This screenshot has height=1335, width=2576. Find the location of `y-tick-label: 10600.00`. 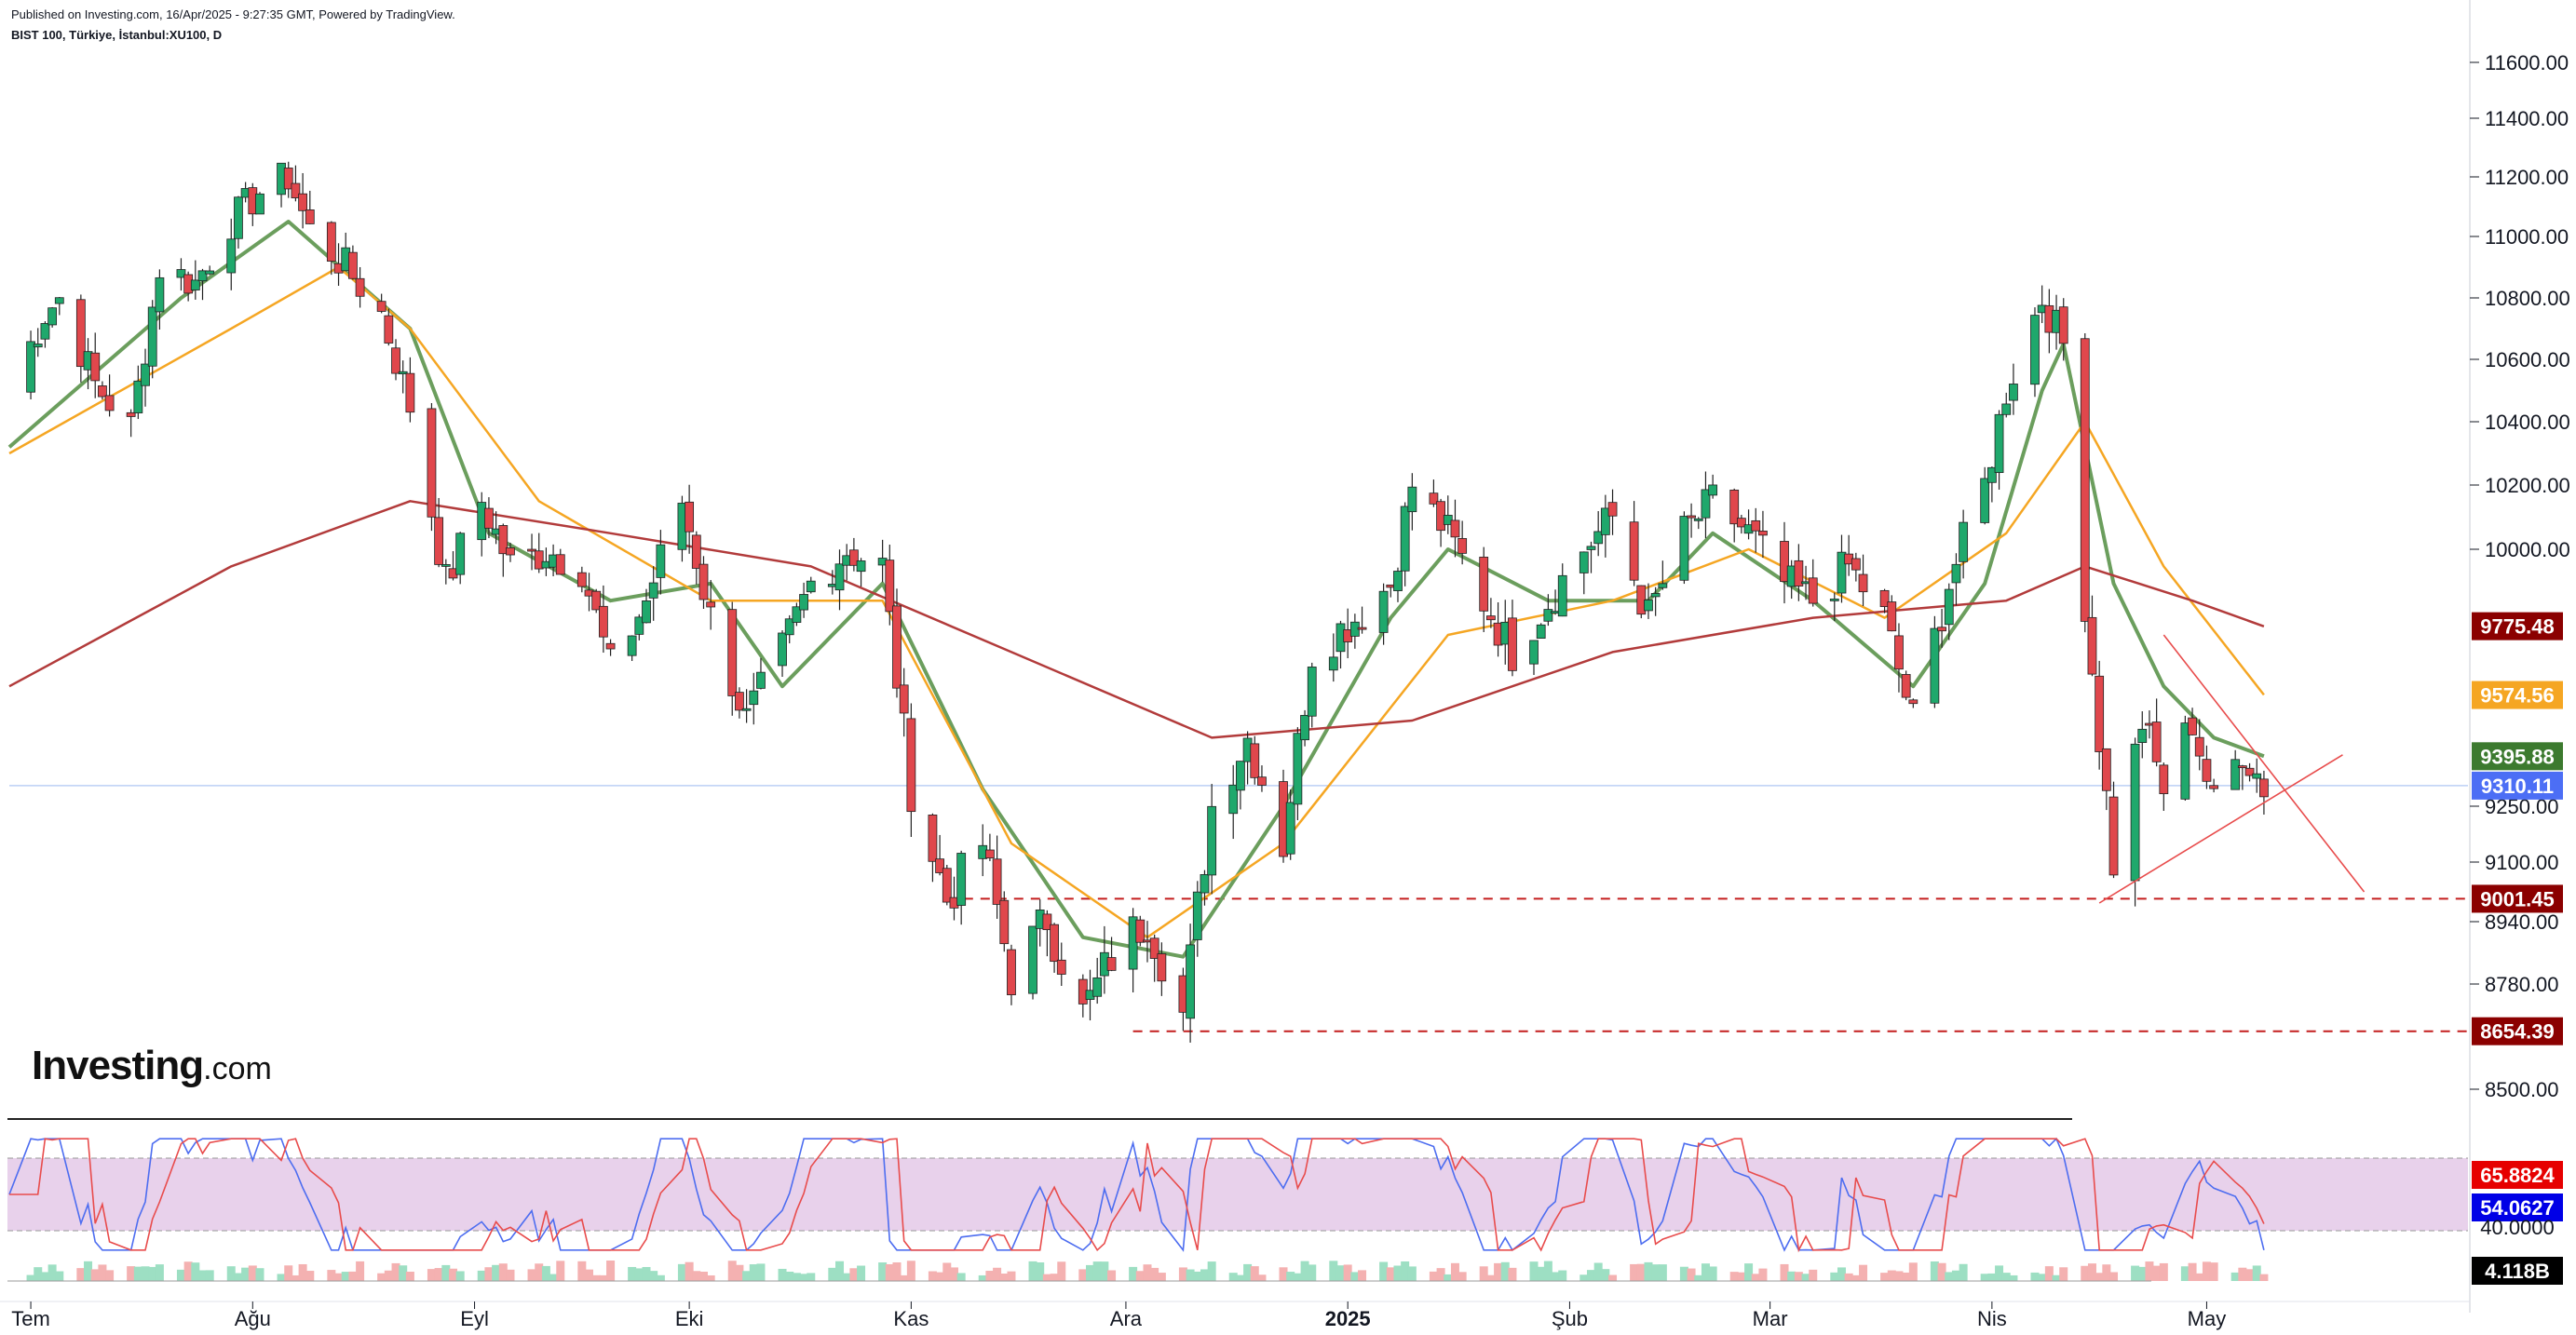

y-tick-label: 10600.00 is located at coordinates (2527, 359).